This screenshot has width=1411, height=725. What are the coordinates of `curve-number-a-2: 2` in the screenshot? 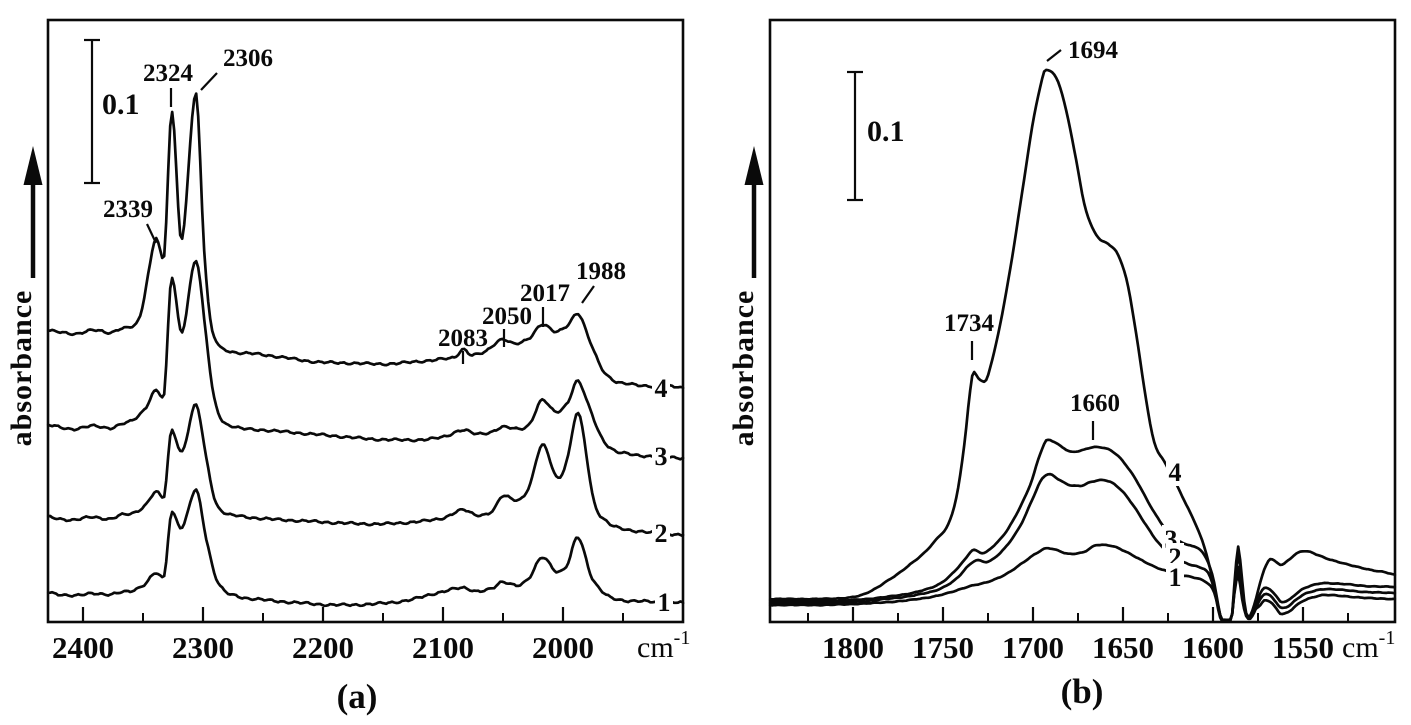 It's located at (661, 533).